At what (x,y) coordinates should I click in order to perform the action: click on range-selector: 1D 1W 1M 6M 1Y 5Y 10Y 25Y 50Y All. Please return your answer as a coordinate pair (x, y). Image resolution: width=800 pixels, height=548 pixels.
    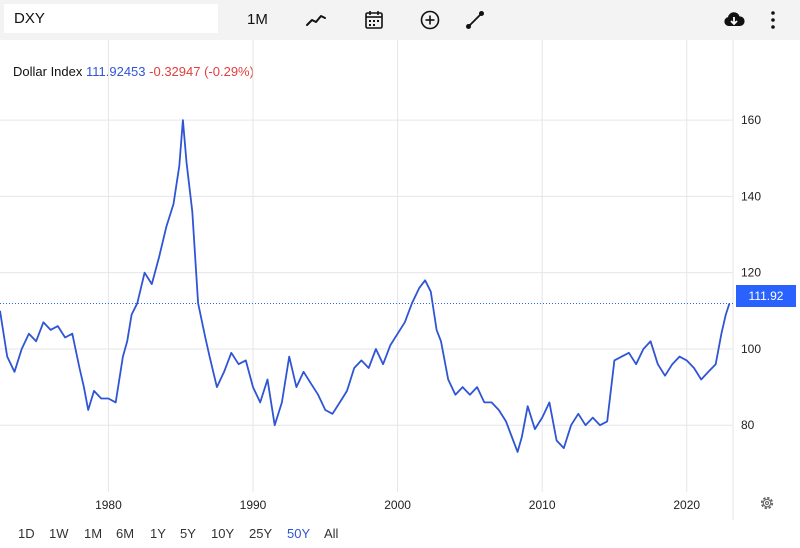
    Looking at the image, I should click on (400, 534).